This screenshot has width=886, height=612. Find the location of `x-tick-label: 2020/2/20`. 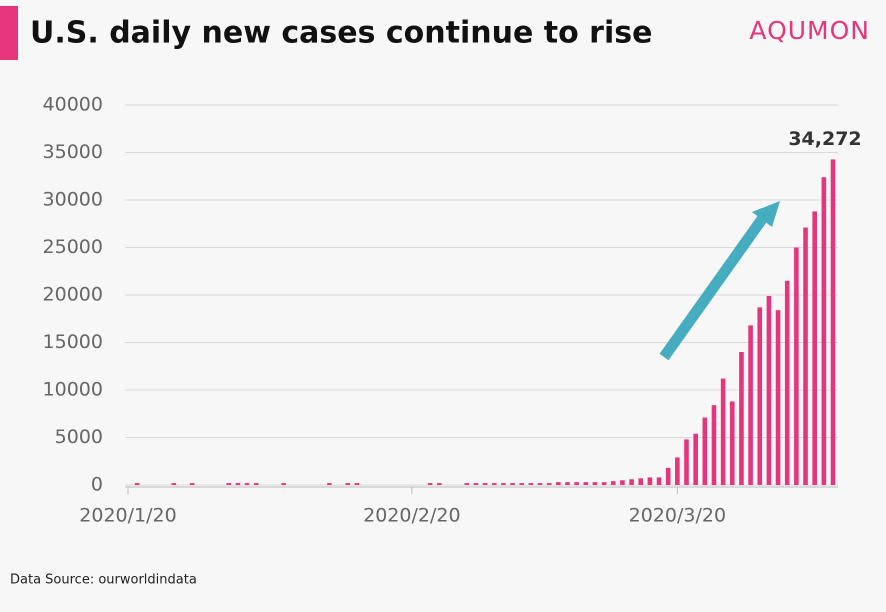

x-tick-label: 2020/2/20 is located at coordinates (411, 516).